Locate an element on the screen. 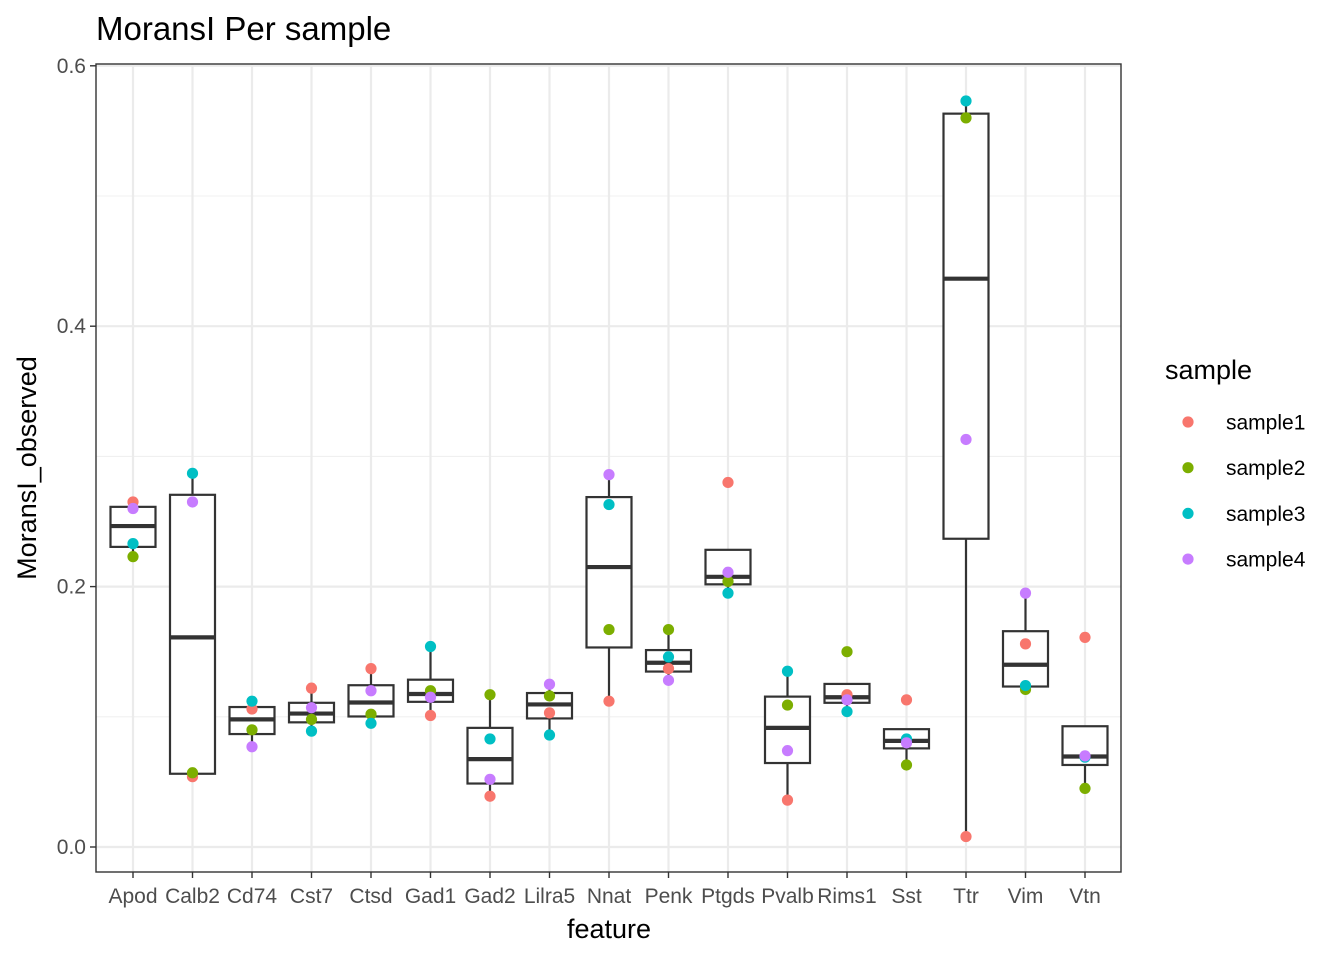  legend: sample sample1 sample2 sample3 sample4 is located at coordinates (1235, 463).